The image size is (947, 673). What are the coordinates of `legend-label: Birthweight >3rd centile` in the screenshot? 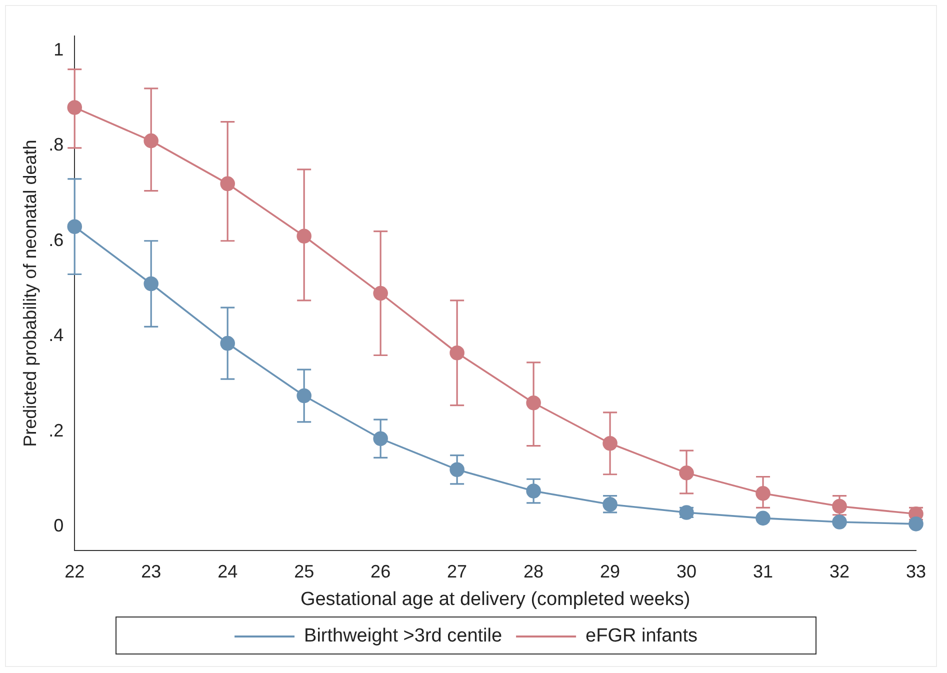 It's located at (403, 636).